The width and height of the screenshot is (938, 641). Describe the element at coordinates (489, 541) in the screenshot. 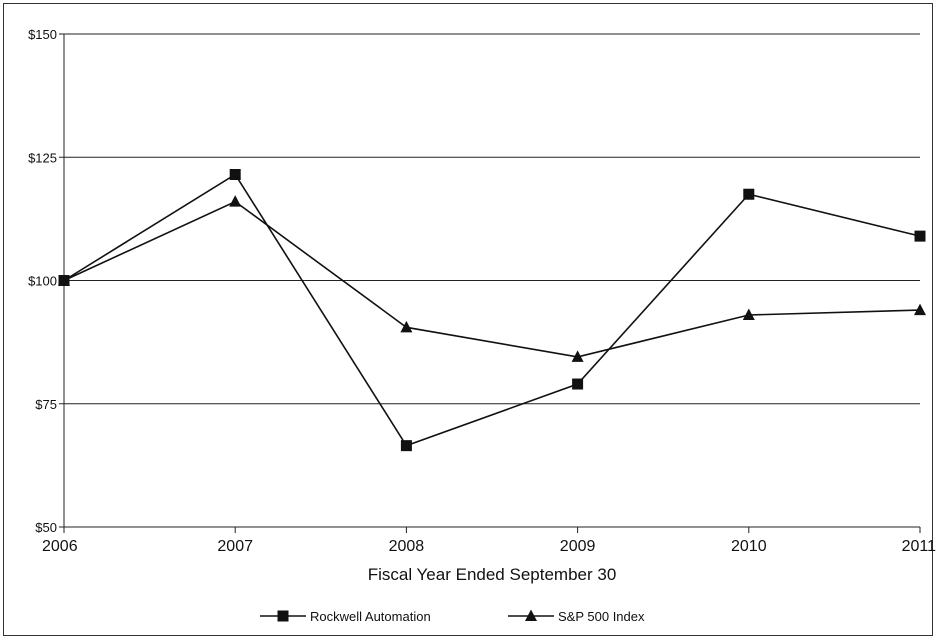

I see `x-tick-labels: 2006 2007 2008 2009 2010 2011` at that location.